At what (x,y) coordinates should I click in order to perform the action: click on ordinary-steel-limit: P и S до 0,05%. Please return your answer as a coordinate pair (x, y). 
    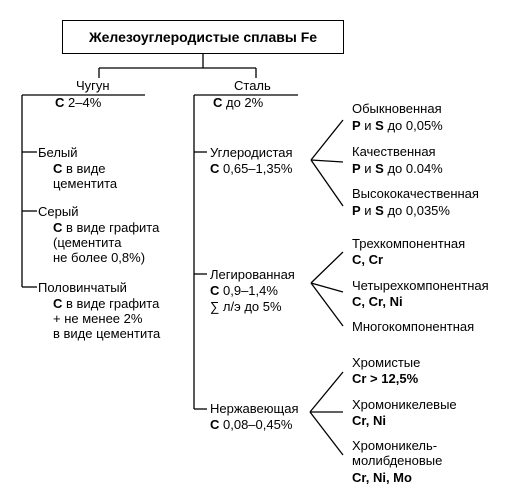
    Looking at the image, I should click on (397, 125).